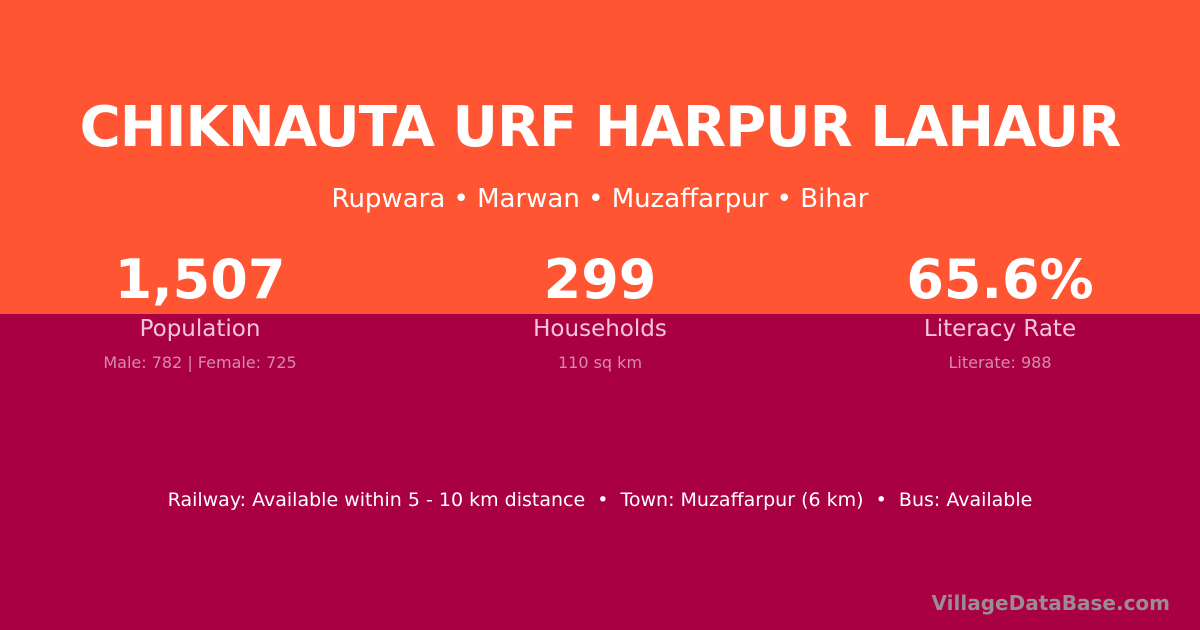 Image resolution: width=1200 pixels, height=630 pixels. I want to click on village-title: CHIKNAUTA URF HARPUR LAHAUR, so click(600, 127).